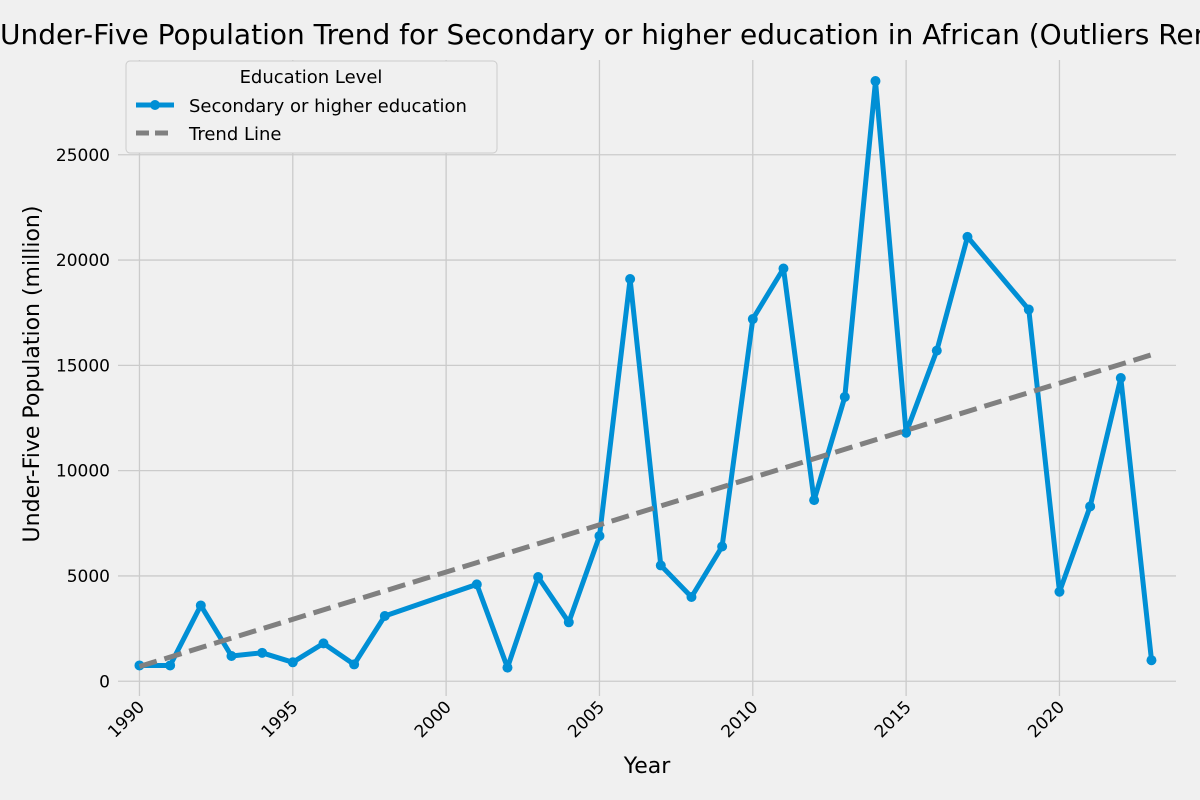 This screenshot has width=1200, height=800. I want to click on x-tick-label: 2020, so click(1046, 719).